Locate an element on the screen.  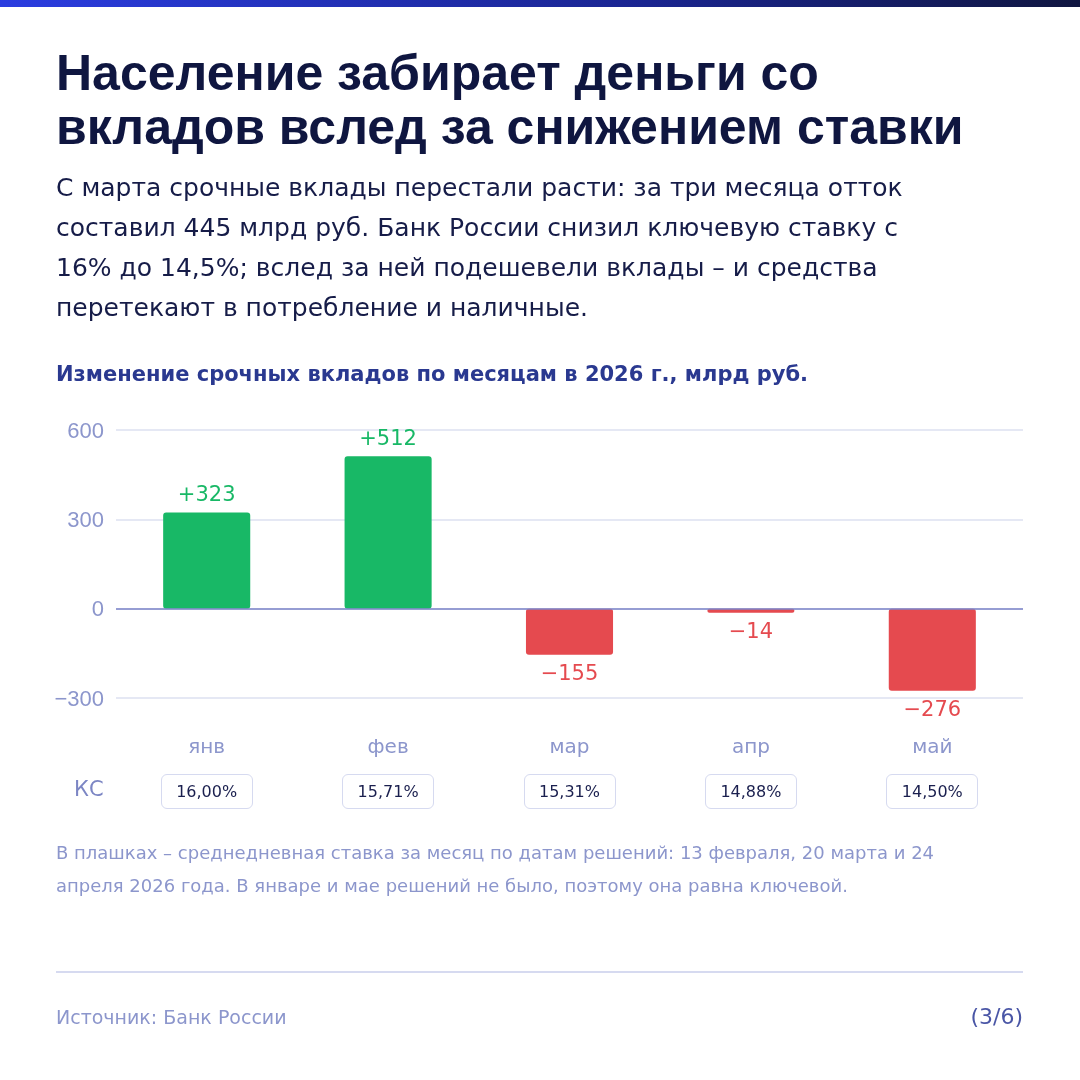
data-label: −276 is located at coordinates (932, 709).